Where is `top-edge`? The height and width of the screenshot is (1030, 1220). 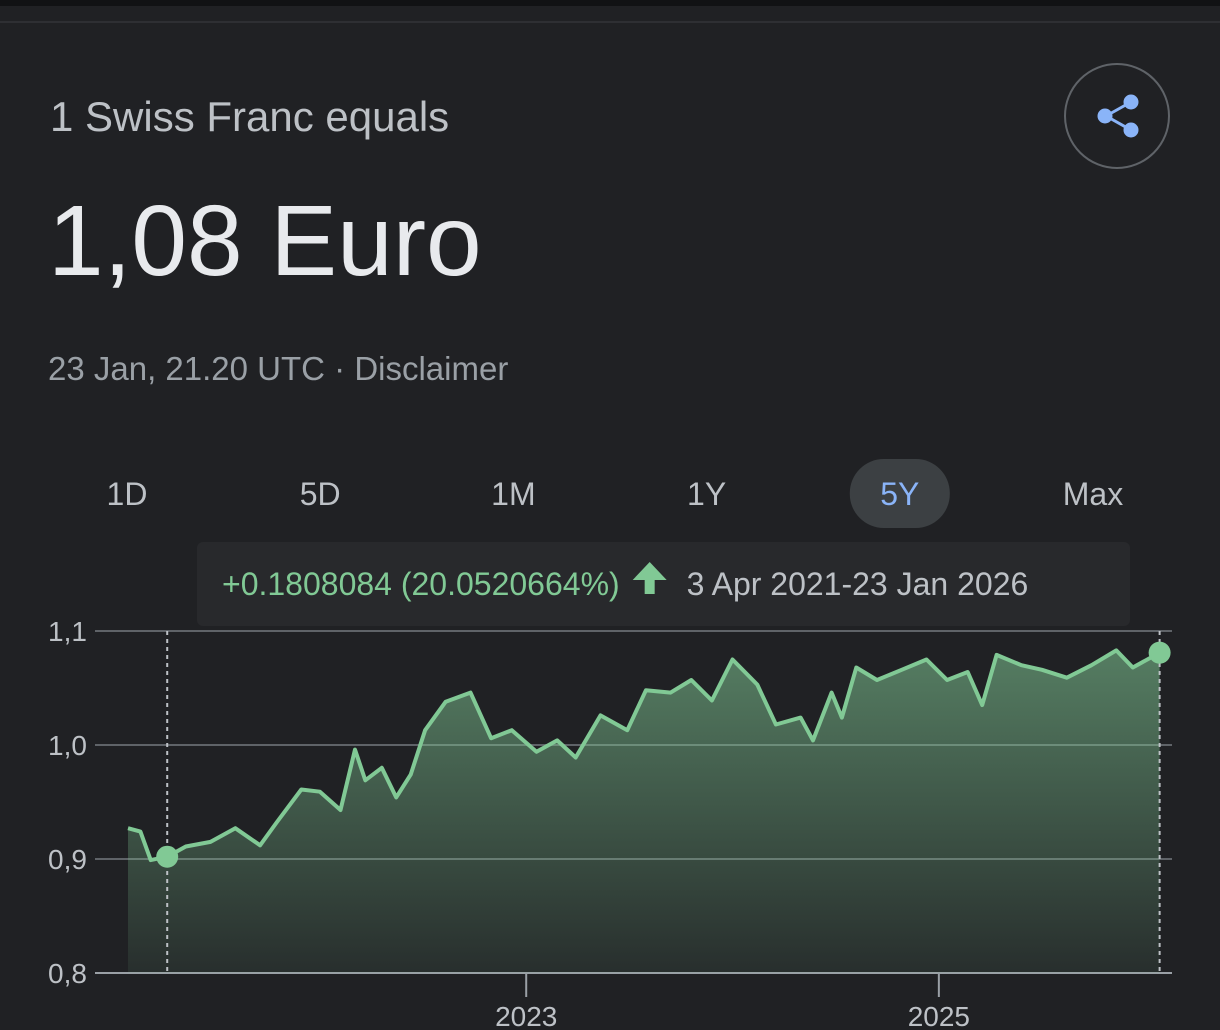 top-edge is located at coordinates (610, 3).